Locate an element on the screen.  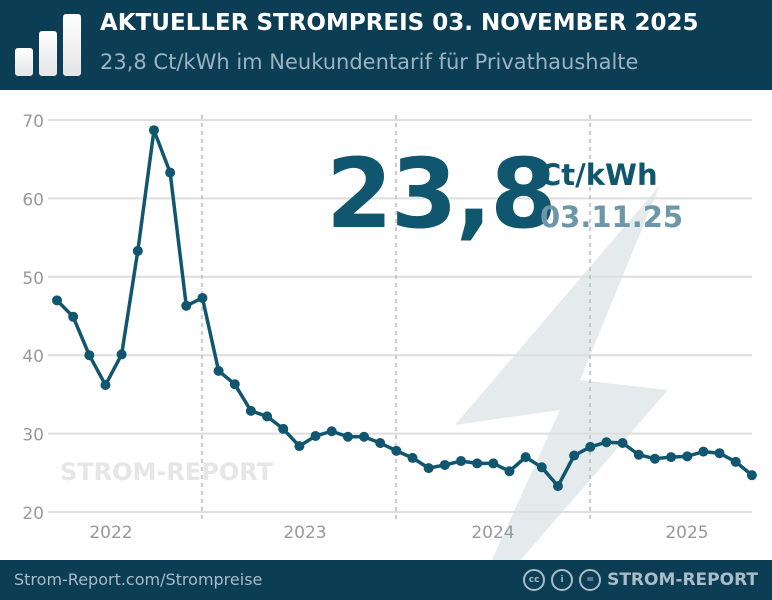
y-tick-label: 50 is located at coordinates (33, 279).